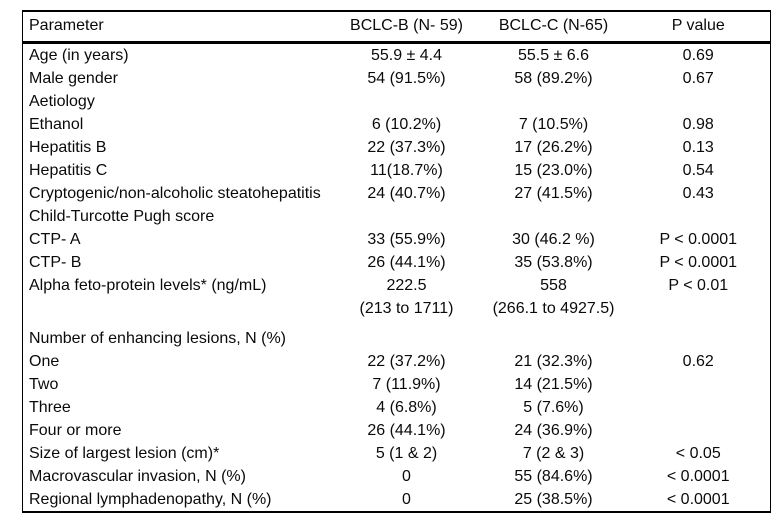 This screenshot has height=522, width=782. I want to click on cell-parameter: CTP- B, so click(55, 262).